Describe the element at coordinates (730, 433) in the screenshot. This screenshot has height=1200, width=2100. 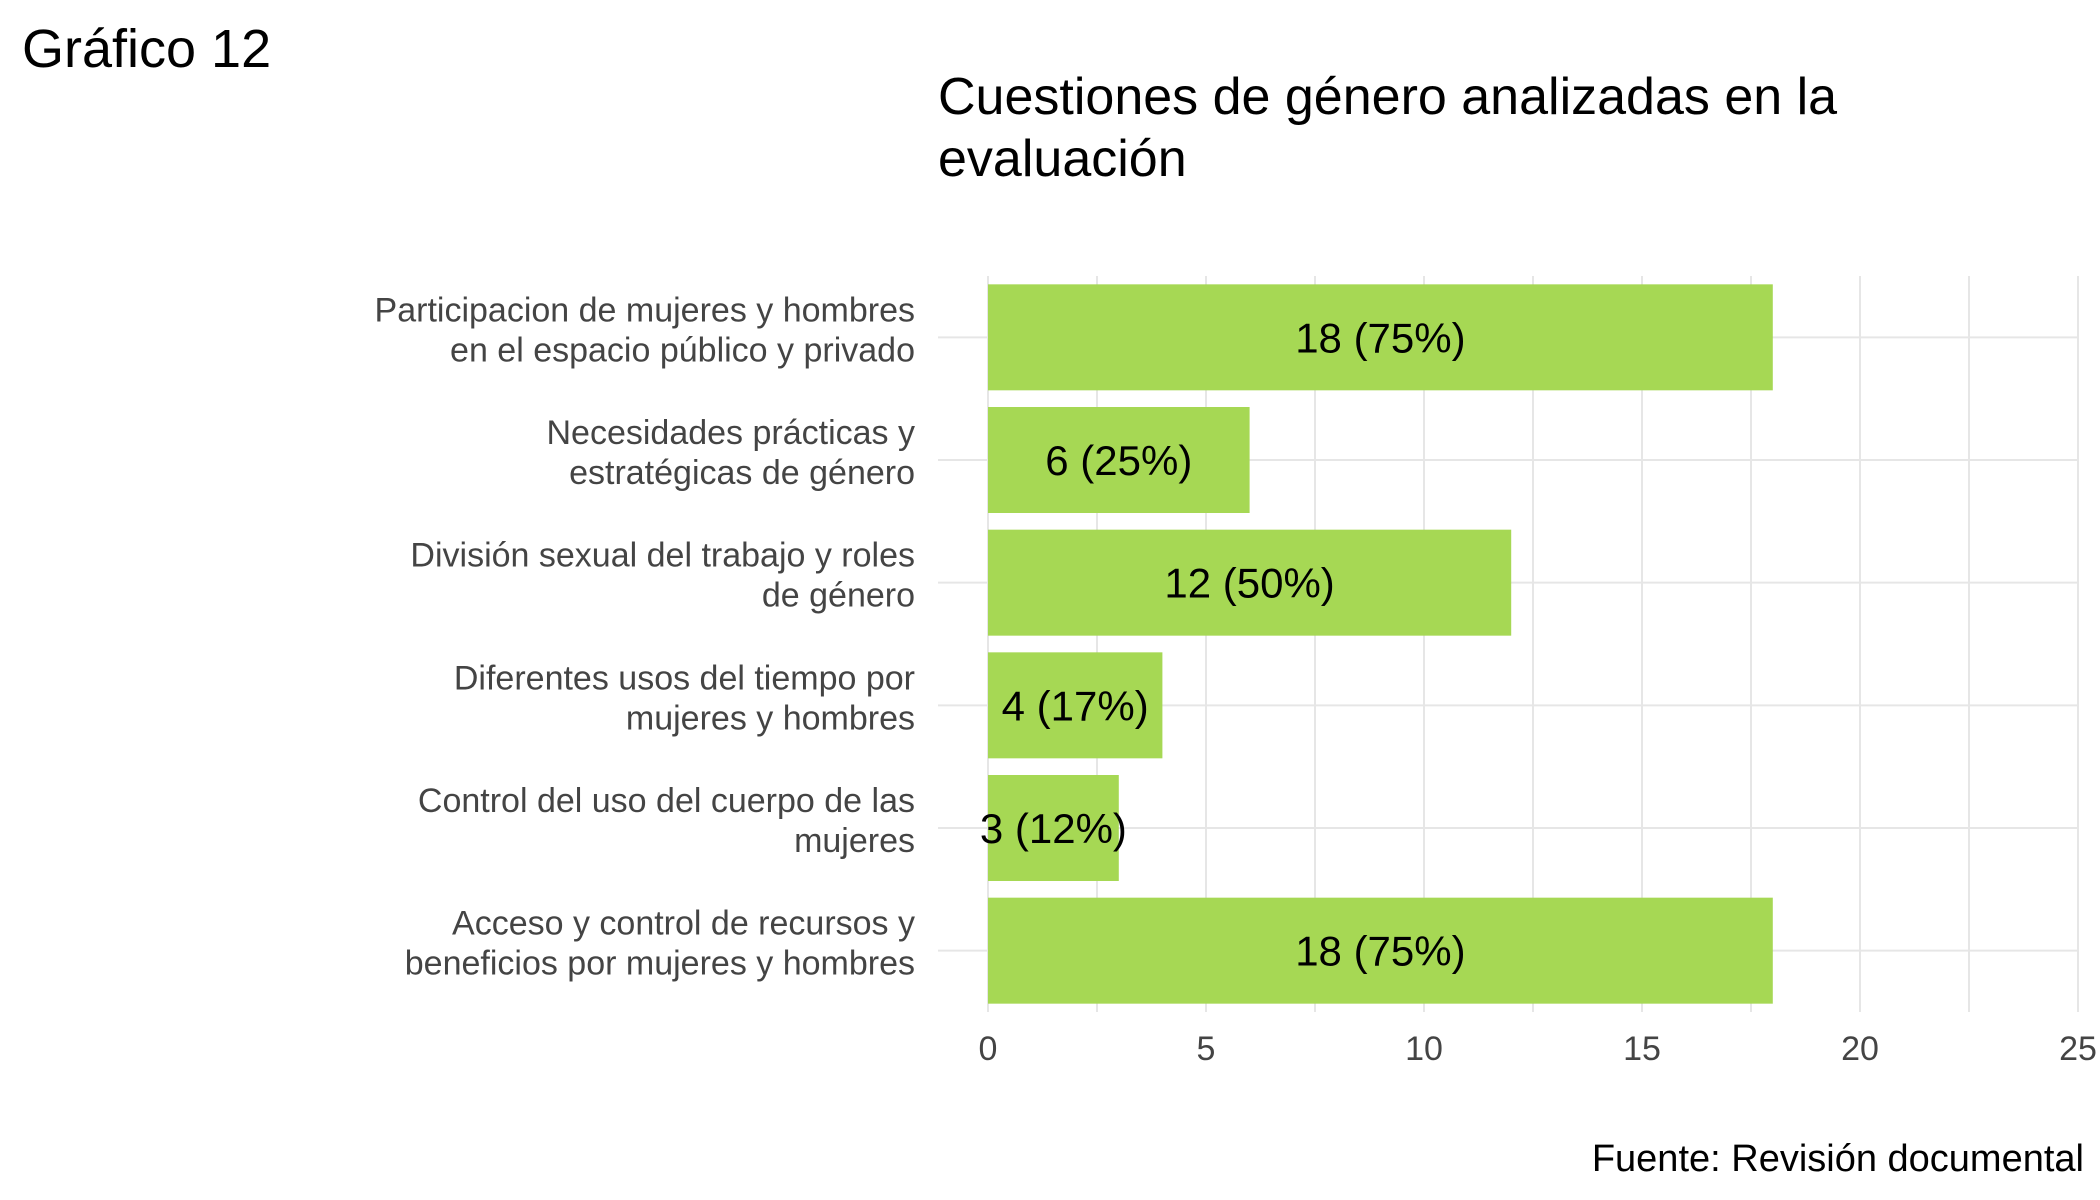
I see `category-label: Necesidades prácticas y` at that location.